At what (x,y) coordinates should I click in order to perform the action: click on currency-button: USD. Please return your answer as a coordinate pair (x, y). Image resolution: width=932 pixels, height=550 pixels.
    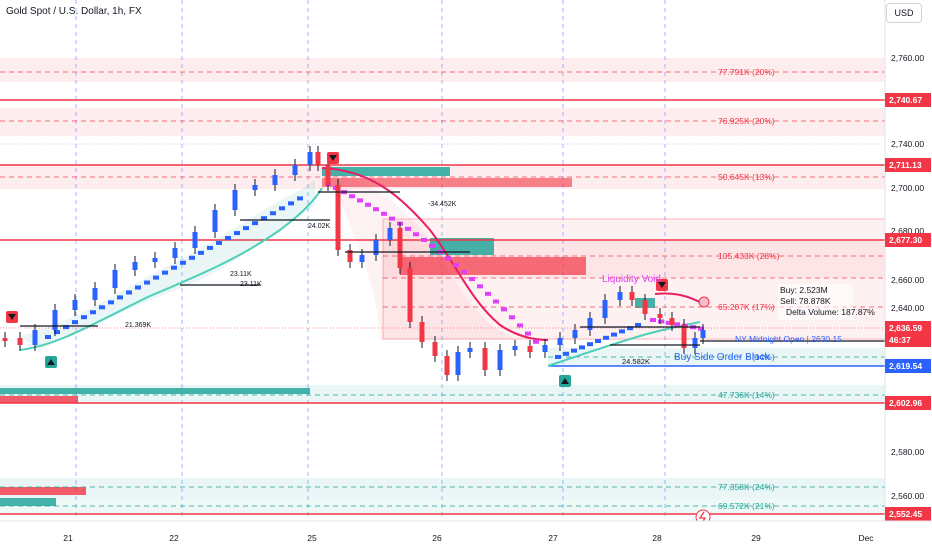
    Looking at the image, I should click on (904, 13).